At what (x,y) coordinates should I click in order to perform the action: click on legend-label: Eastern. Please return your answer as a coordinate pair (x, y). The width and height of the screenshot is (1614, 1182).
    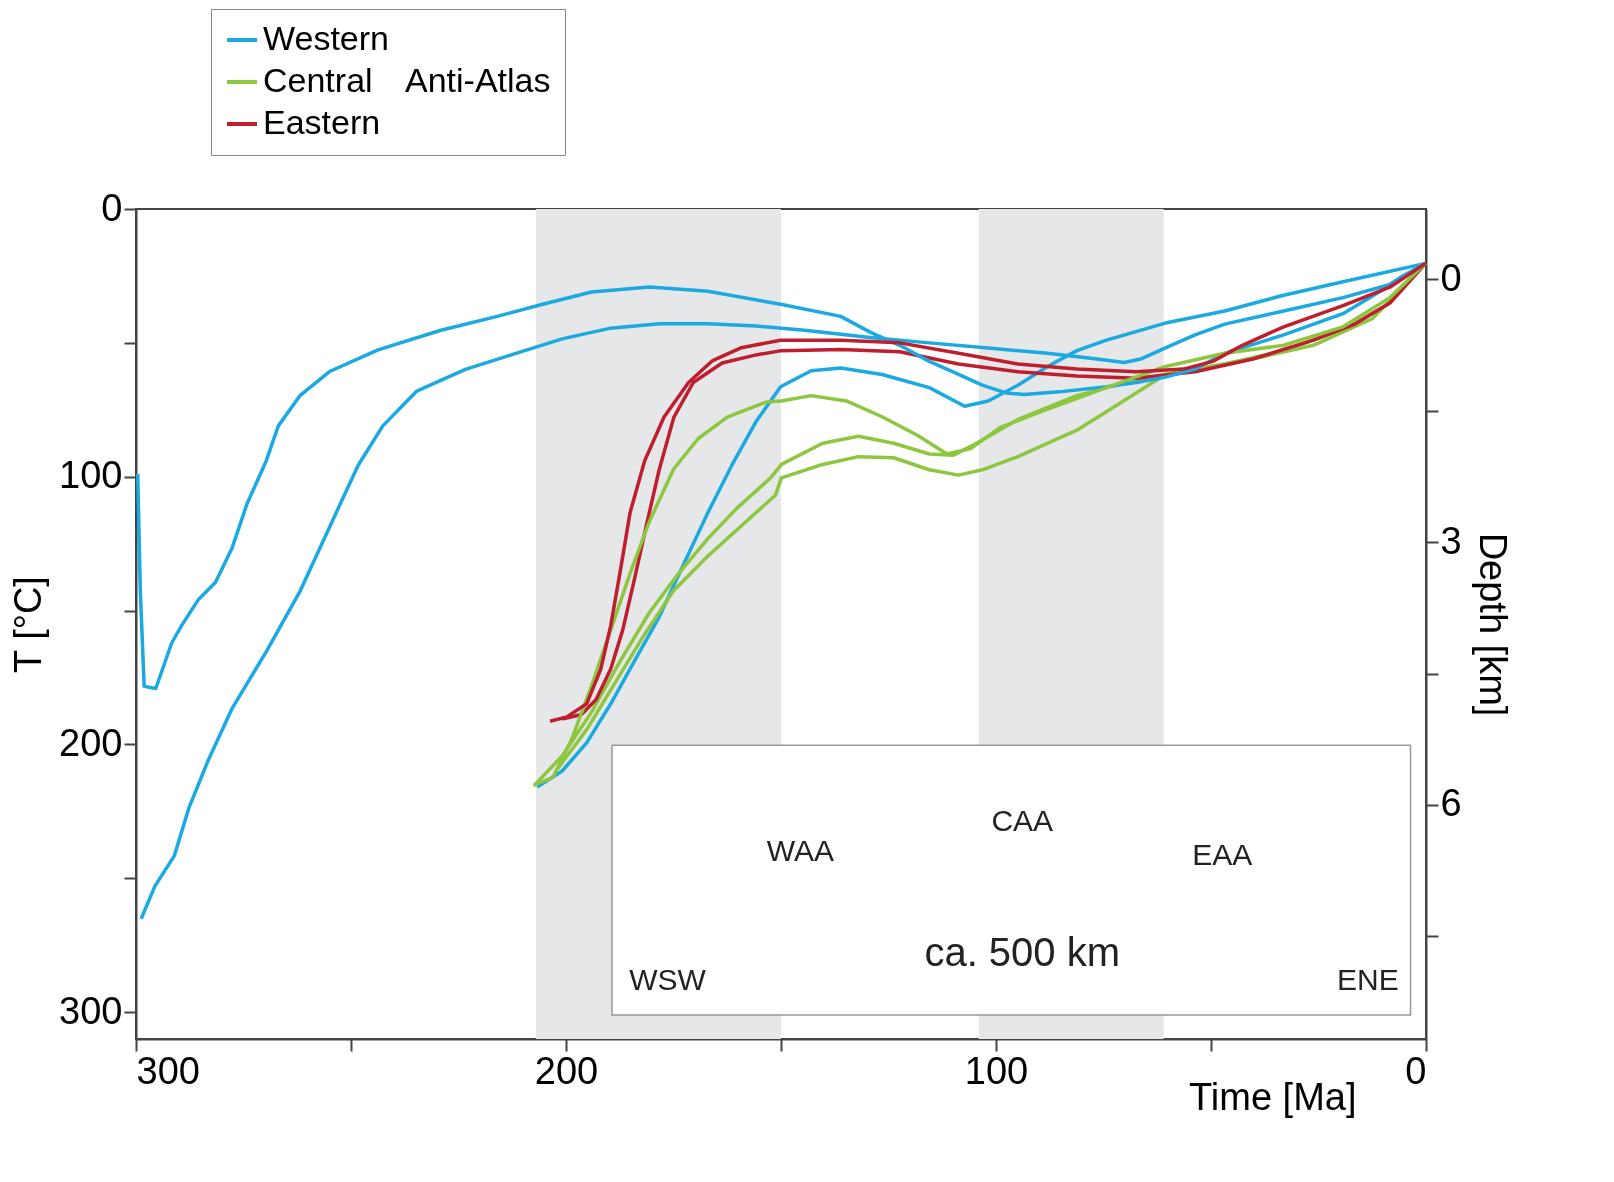
    Looking at the image, I should click on (322, 122).